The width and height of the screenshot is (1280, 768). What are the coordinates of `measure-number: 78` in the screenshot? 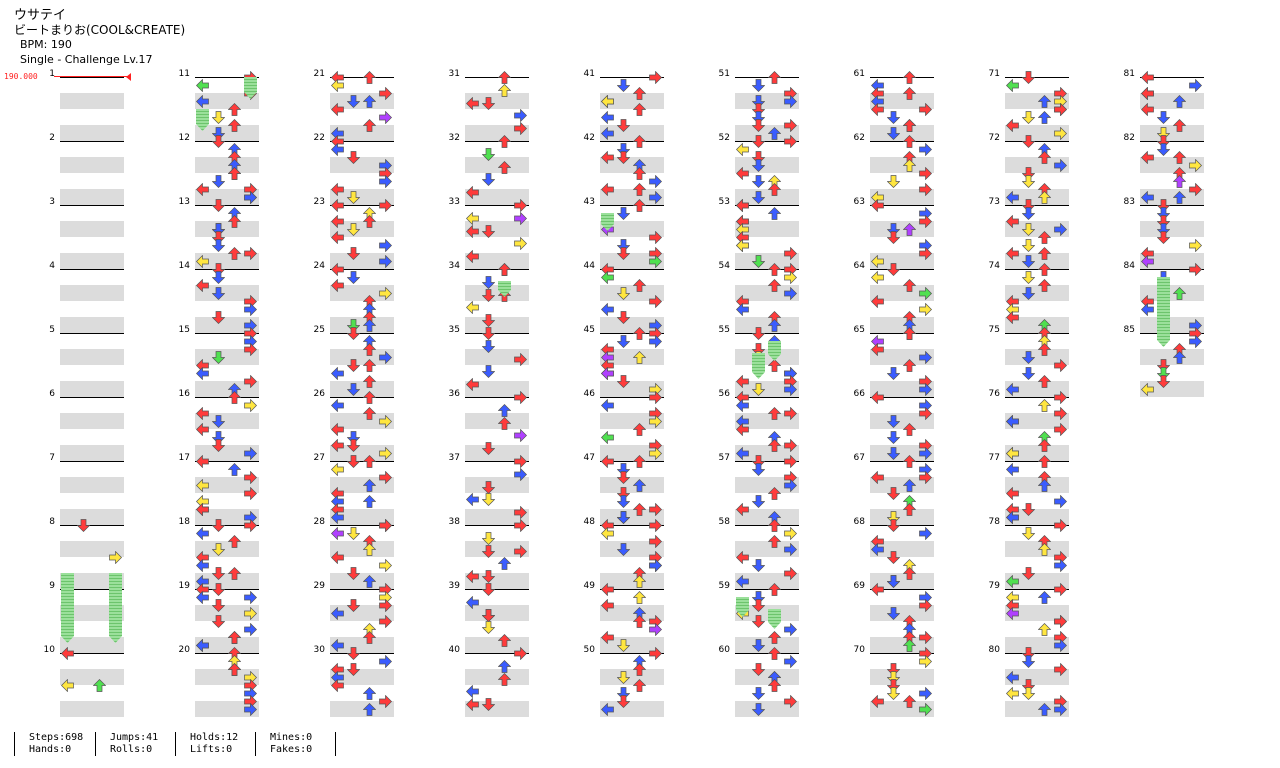 It's located at (994, 522).